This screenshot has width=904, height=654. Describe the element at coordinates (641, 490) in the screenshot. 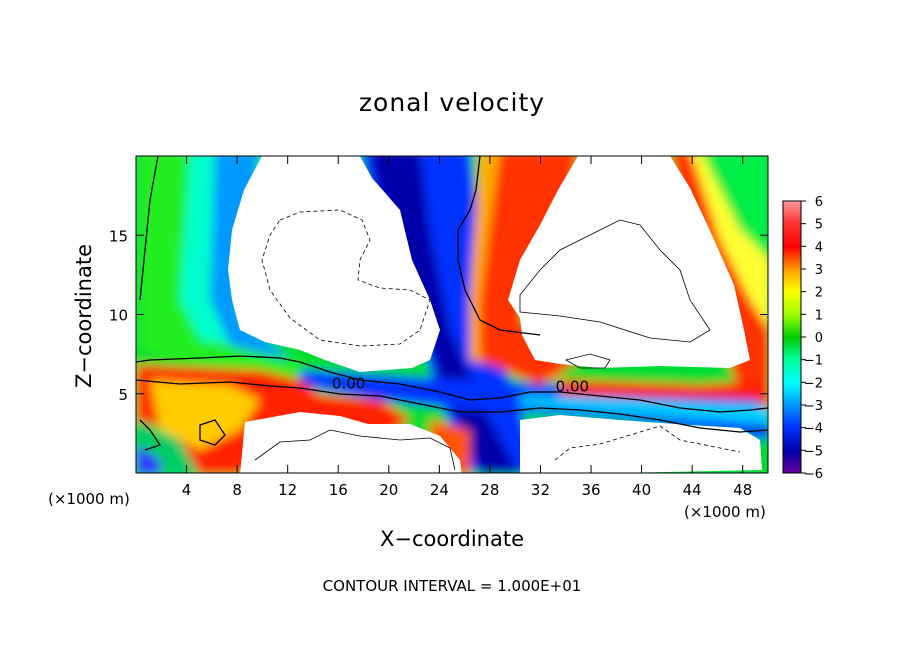

I see `x-tick-label: 40` at that location.